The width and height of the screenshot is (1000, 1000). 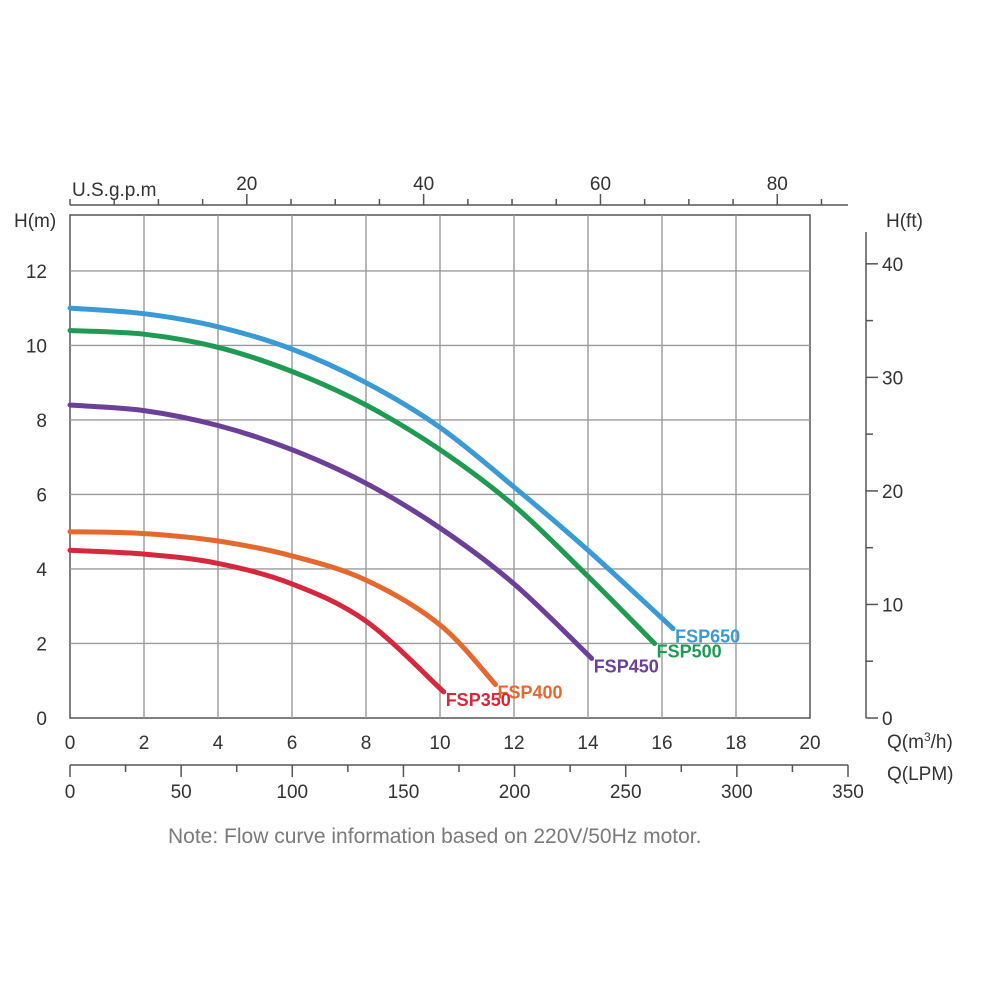 What do you see at coordinates (478, 700) in the screenshot?
I see `curve-label-fsp350: FSP350` at bounding box center [478, 700].